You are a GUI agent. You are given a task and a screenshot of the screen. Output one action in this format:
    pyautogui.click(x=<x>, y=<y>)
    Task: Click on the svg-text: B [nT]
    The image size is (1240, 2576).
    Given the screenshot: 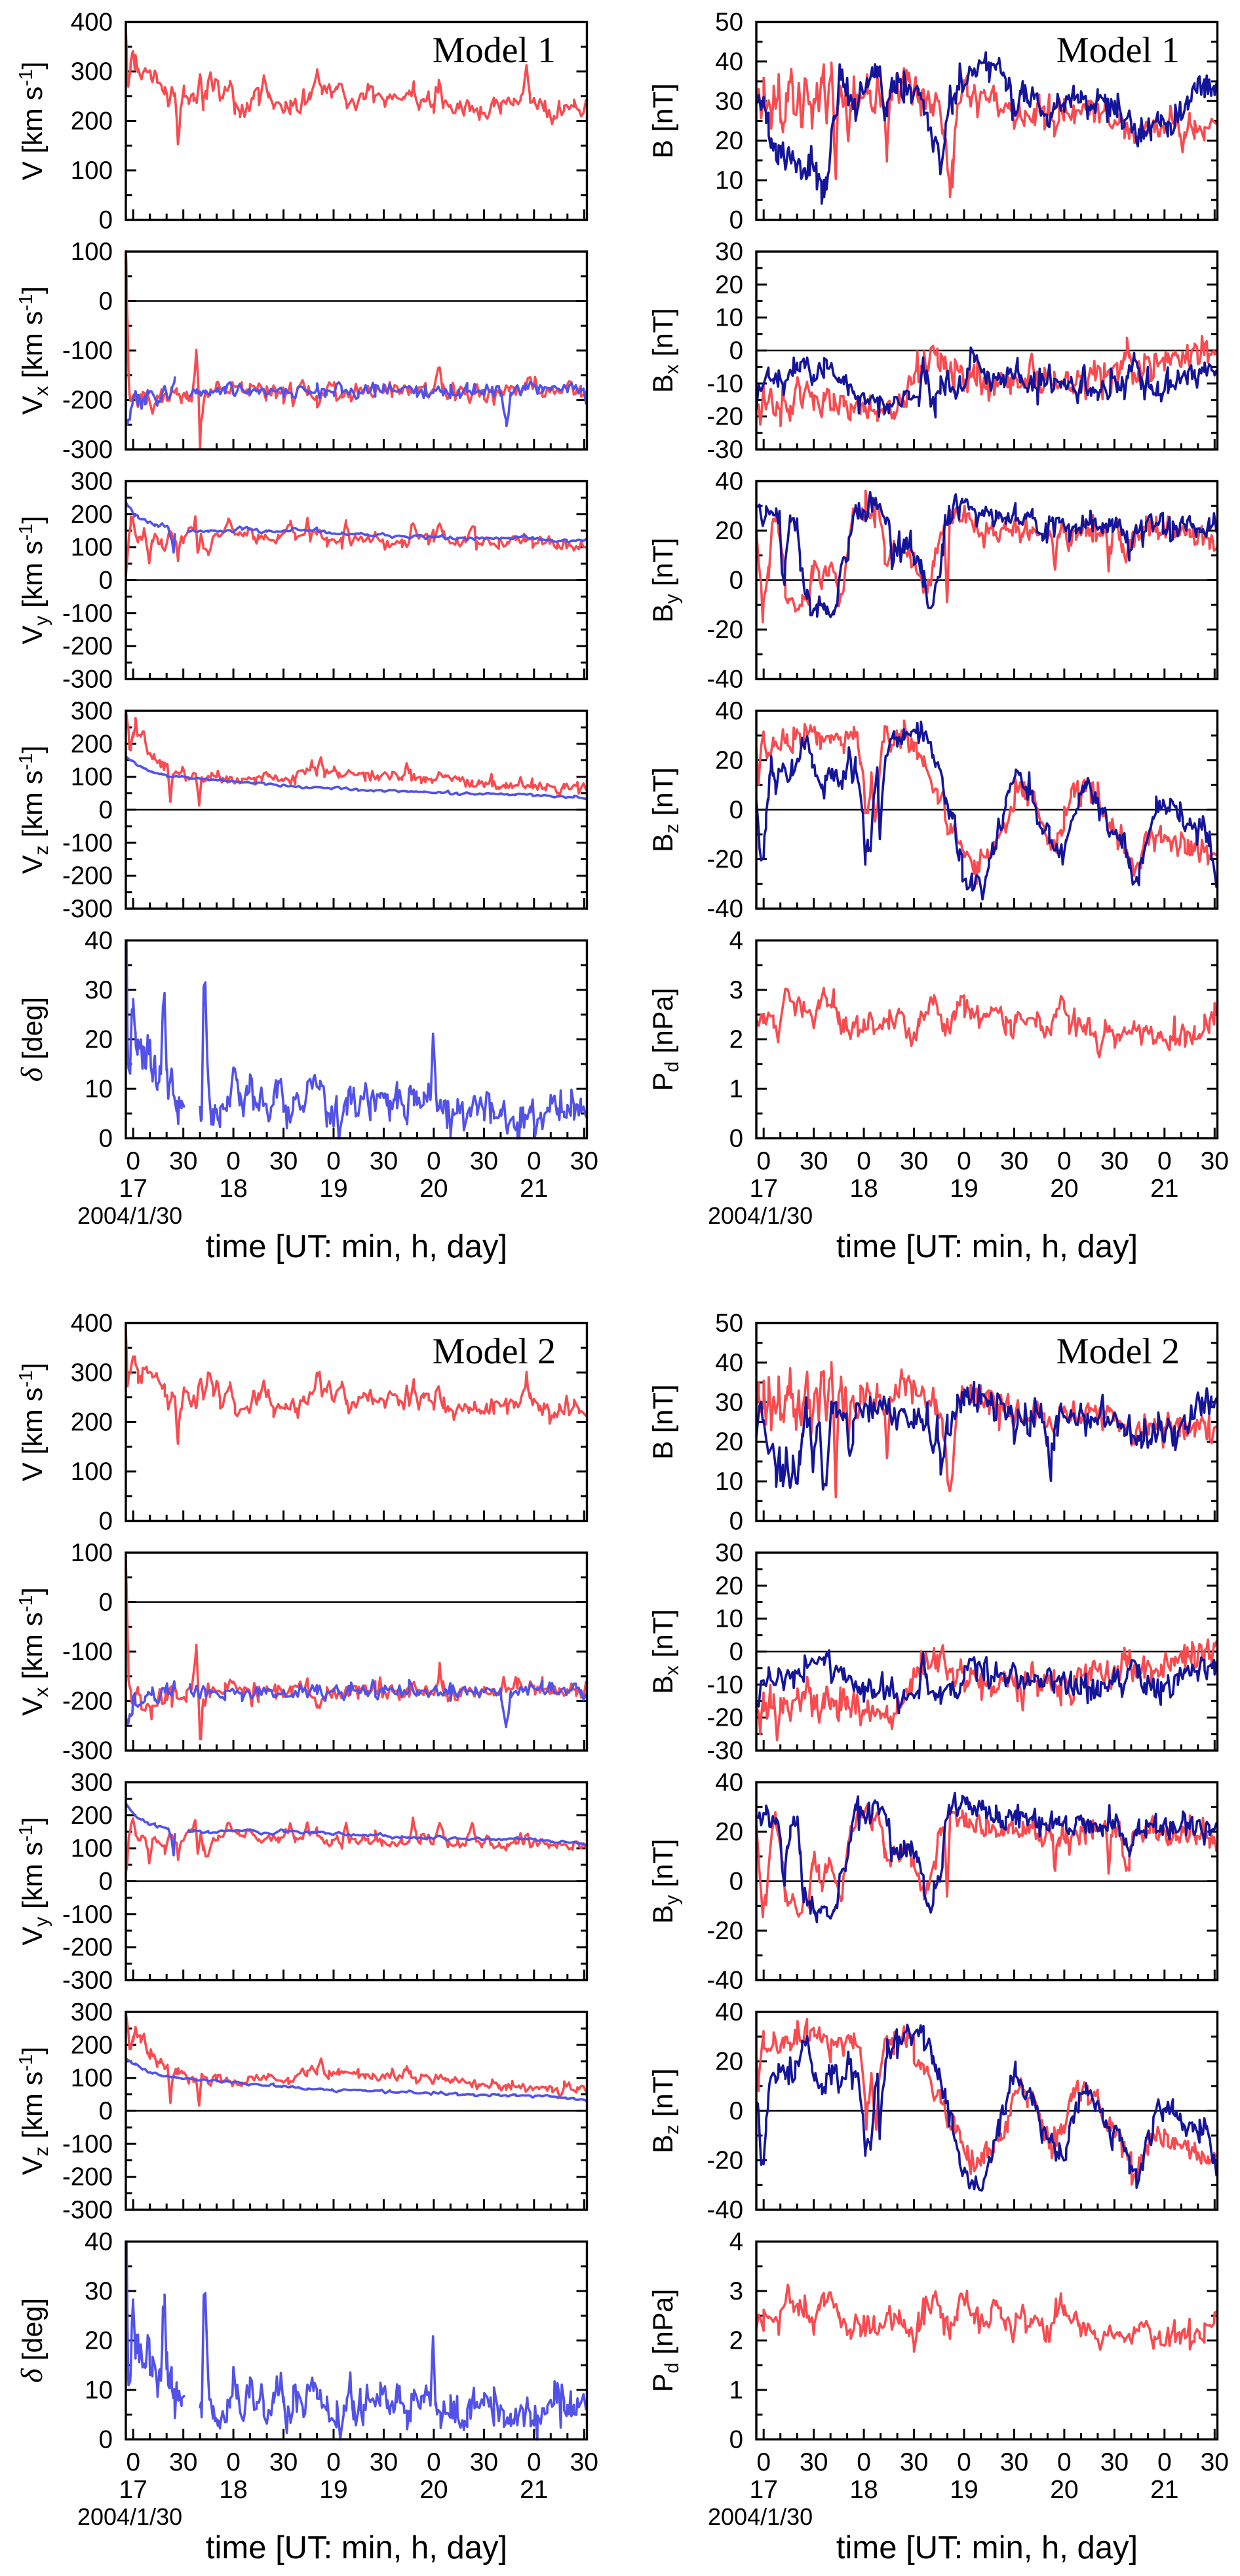 What is the action you would take?
    pyautogui.click(x=663, y=1422)
    